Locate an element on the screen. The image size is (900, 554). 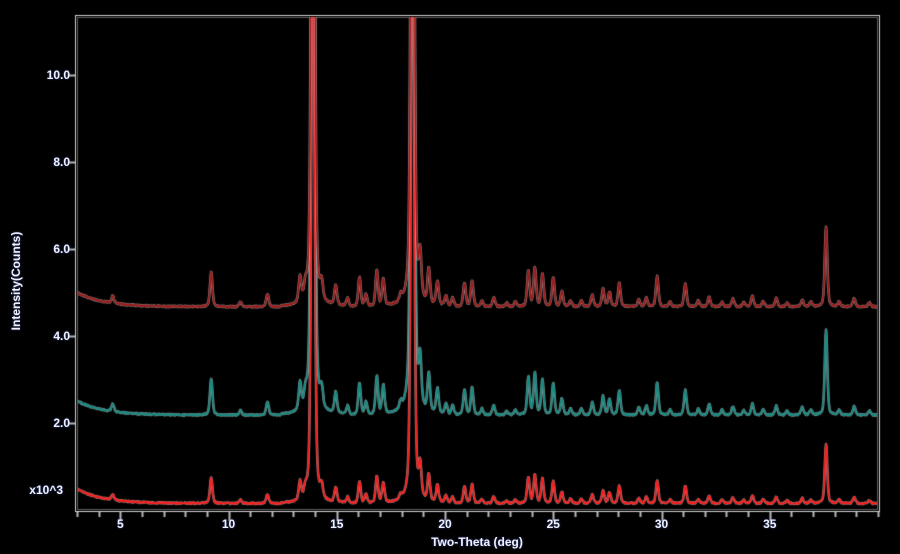
x-tick-label: 25 is located at coordinates (553, 524).